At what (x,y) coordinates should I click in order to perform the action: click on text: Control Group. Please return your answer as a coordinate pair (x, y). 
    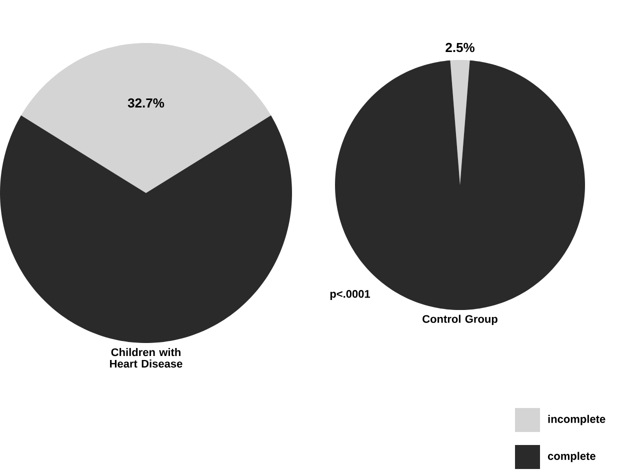
    Looking at the image, I should click on (460, 320).